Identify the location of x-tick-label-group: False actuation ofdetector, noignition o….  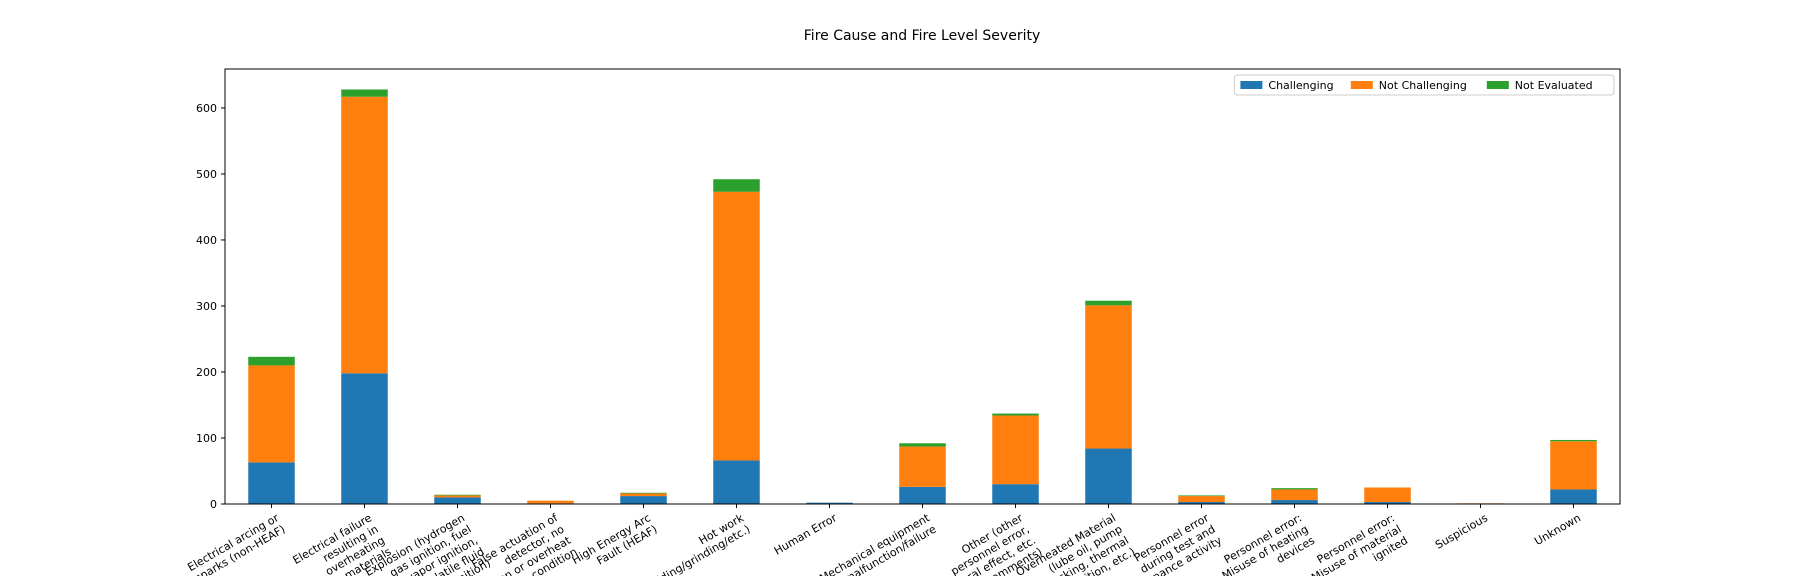
(520, 543).